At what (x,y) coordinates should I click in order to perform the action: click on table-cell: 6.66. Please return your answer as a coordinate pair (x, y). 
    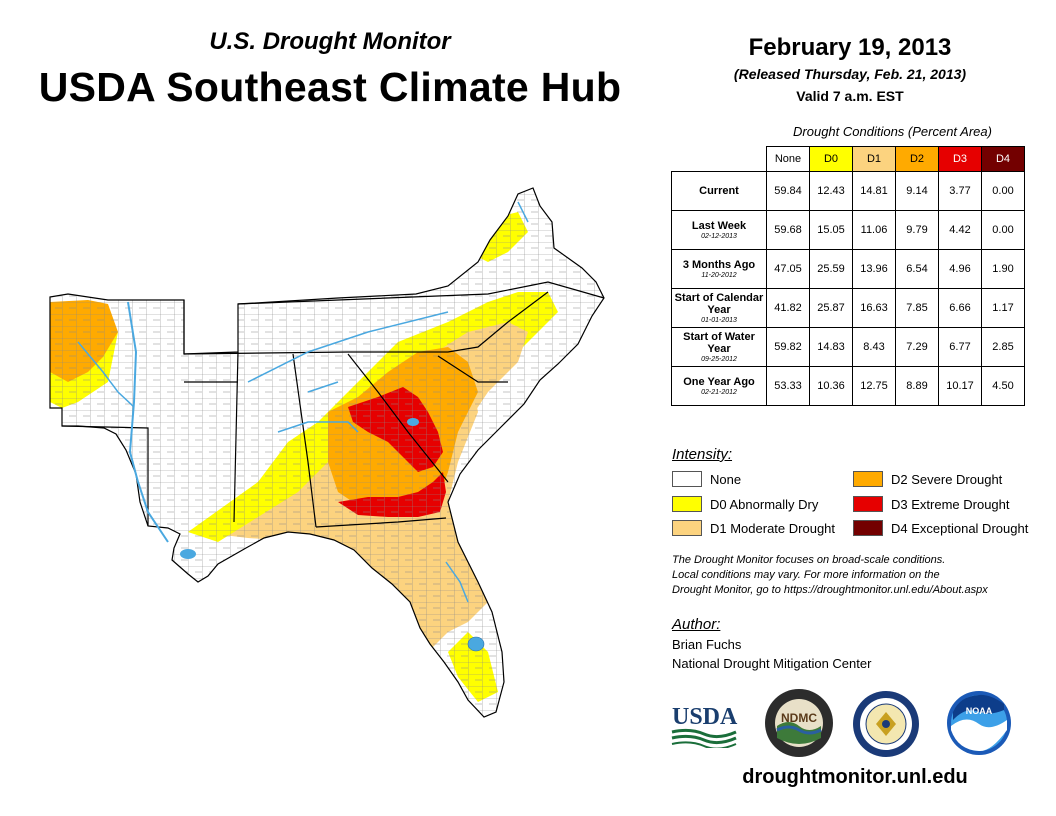
    Looking at the image, I should click on (960, 308).